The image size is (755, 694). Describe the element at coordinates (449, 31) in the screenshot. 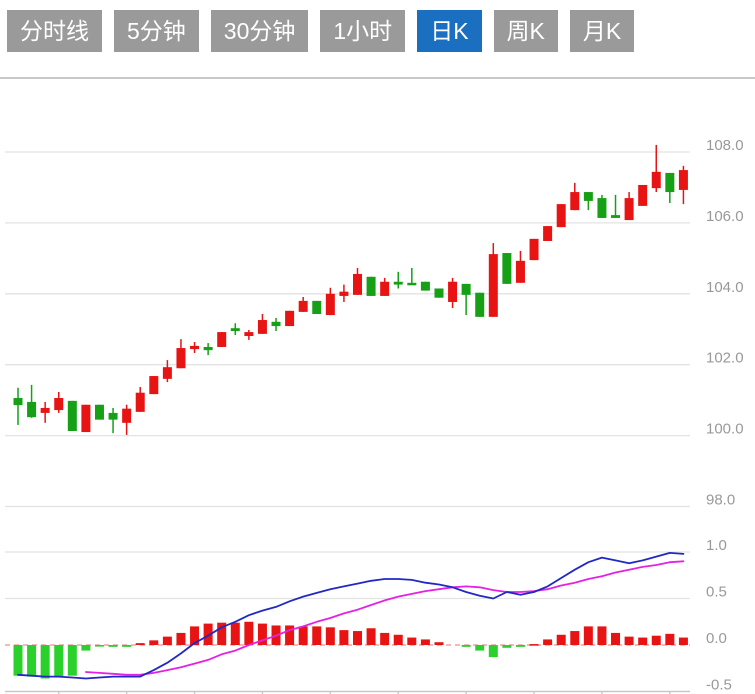

I see `tab-daily-k: 日K` at that location.